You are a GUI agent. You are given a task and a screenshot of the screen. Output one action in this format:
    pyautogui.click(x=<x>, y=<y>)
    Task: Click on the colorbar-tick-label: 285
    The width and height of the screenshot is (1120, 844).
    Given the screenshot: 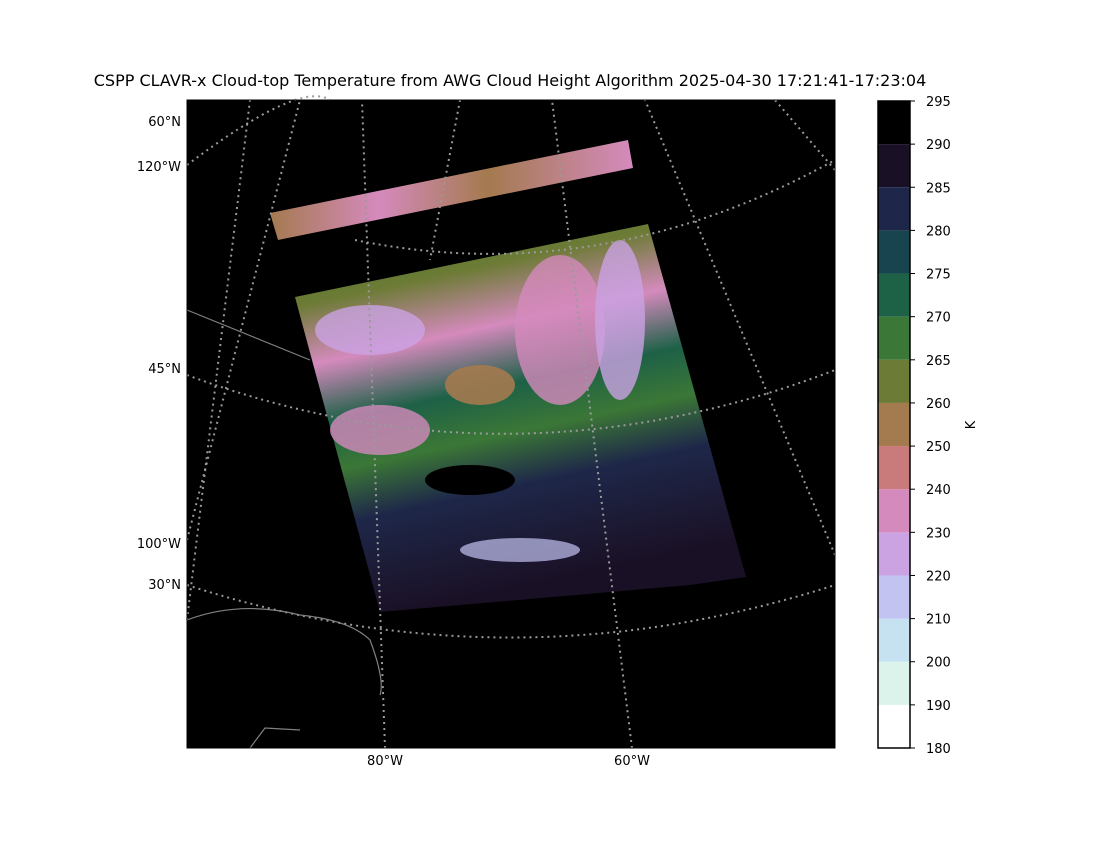 What is the action you would take?
    pyautogui.click(x=938, y=188)
    